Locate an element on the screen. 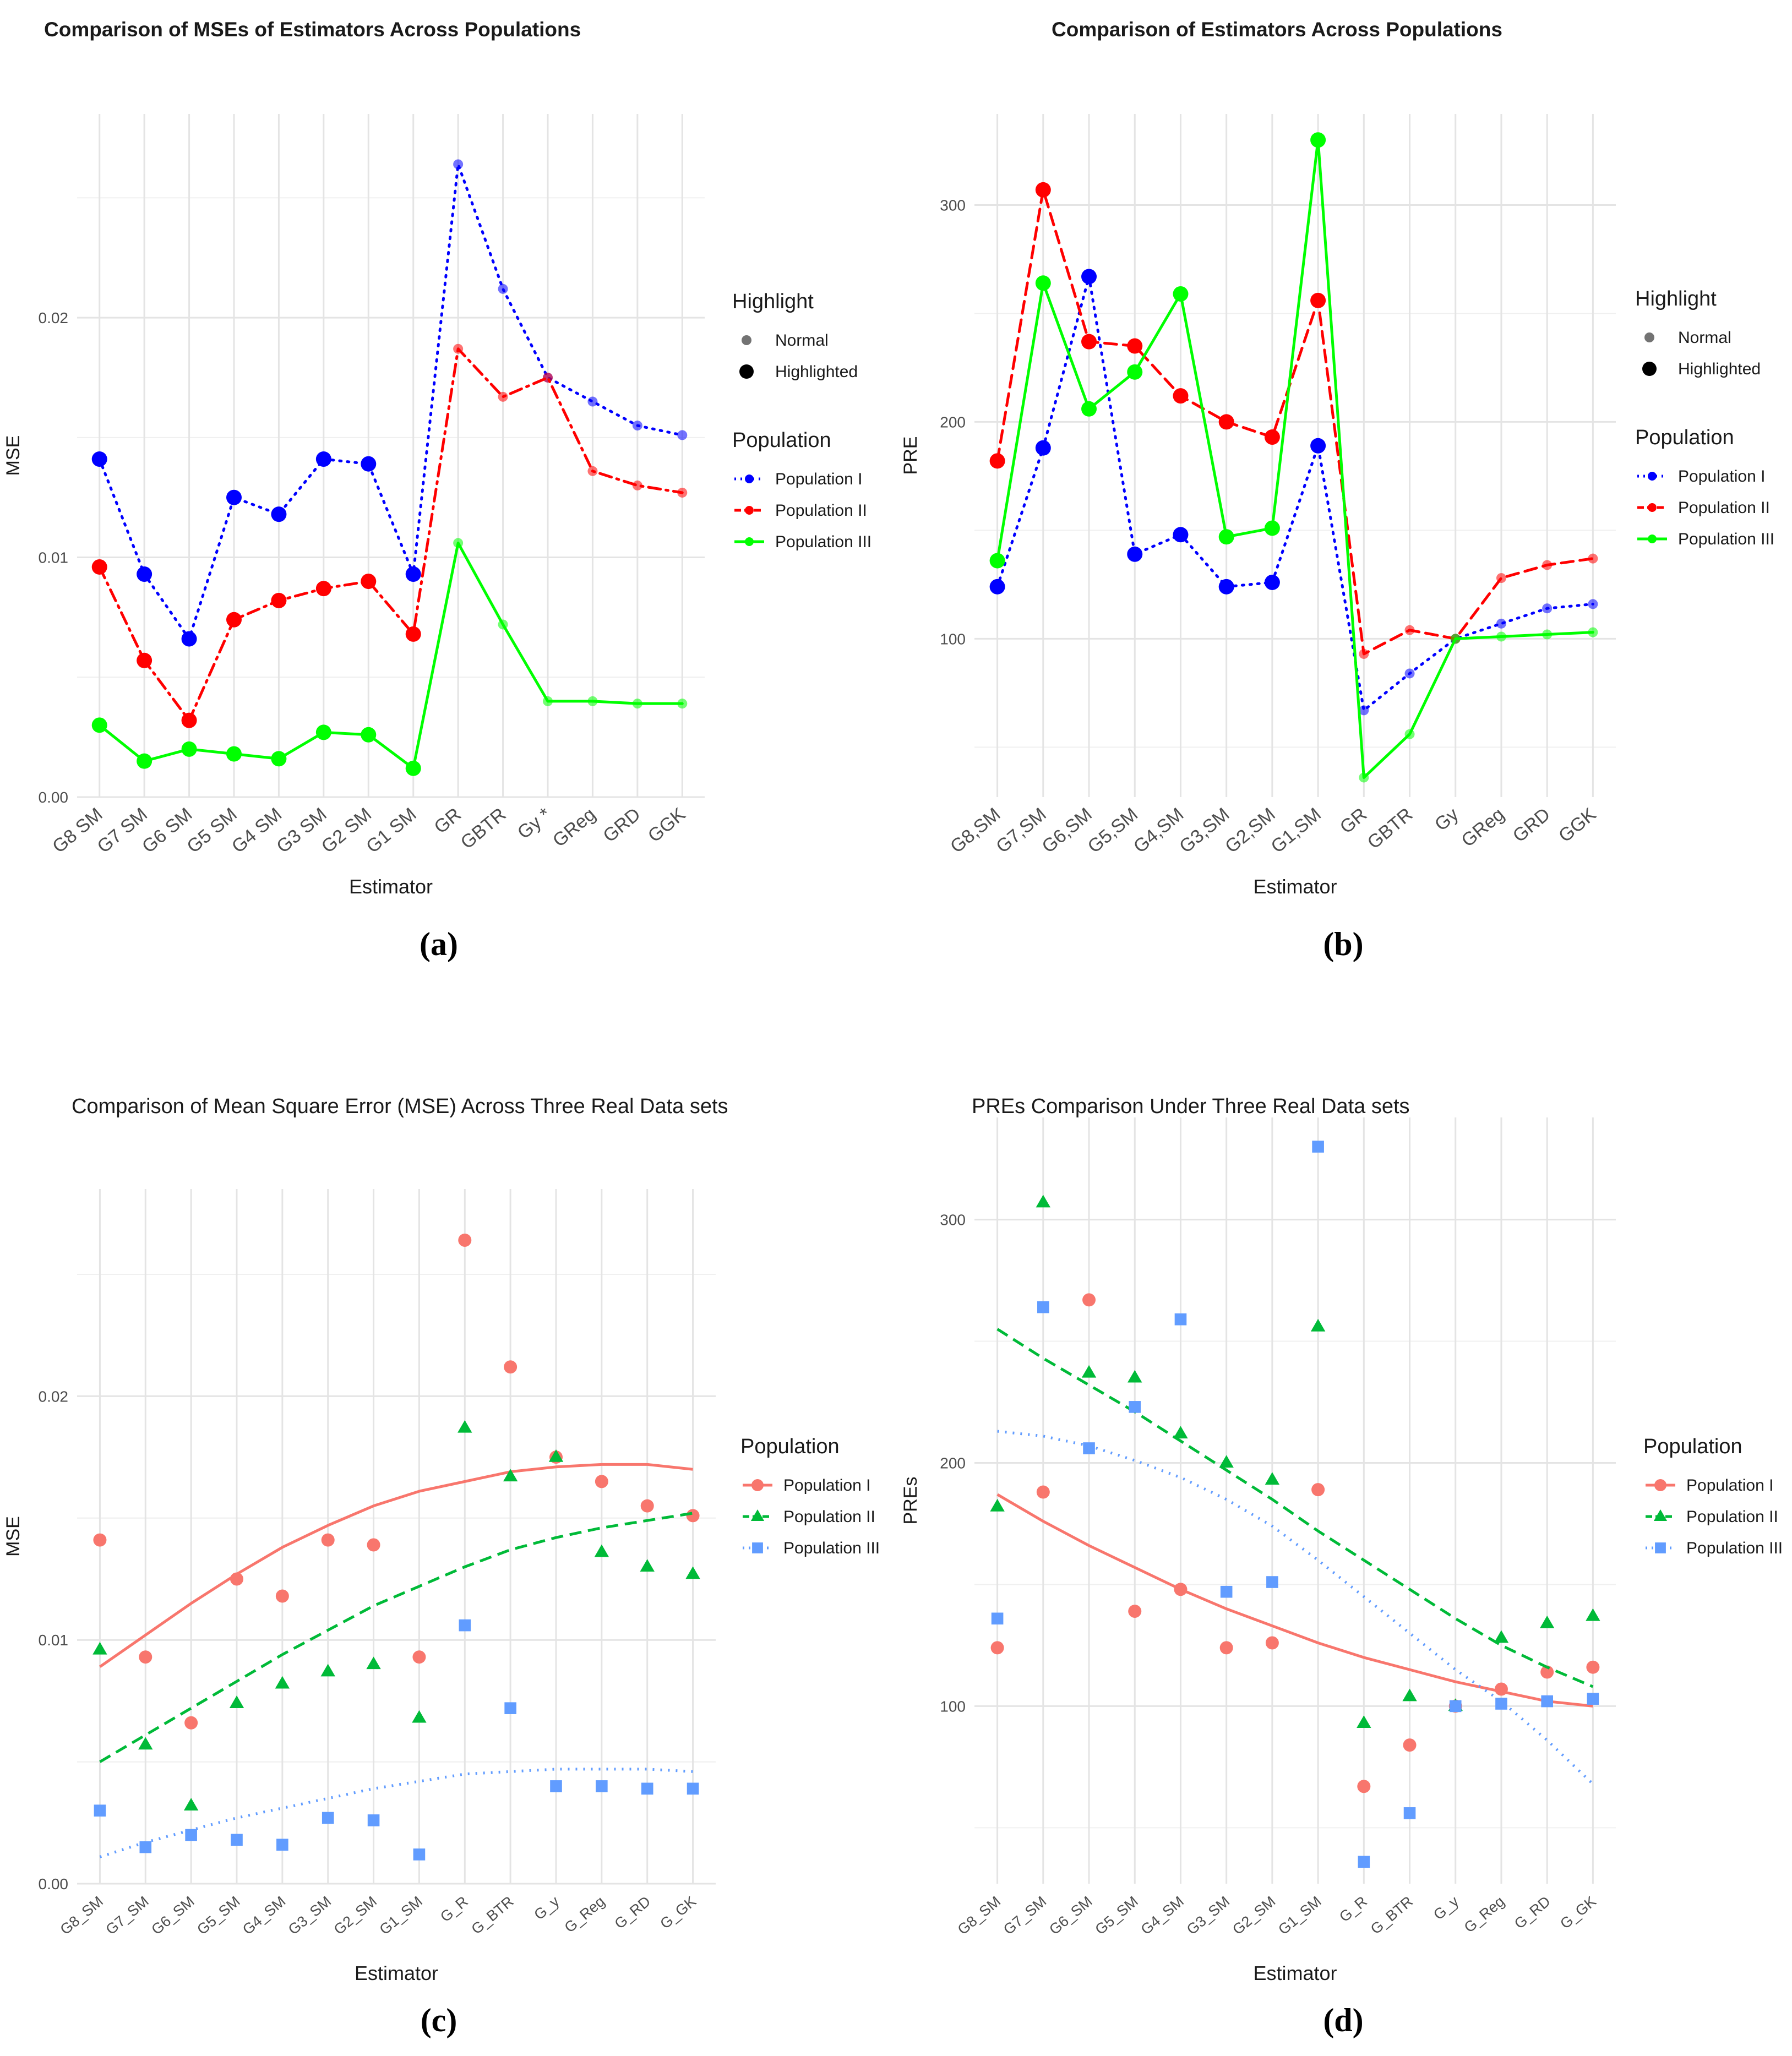 The height and width of the screenshot is (2056, 1792). series-line is located at coordinates (391, 655).